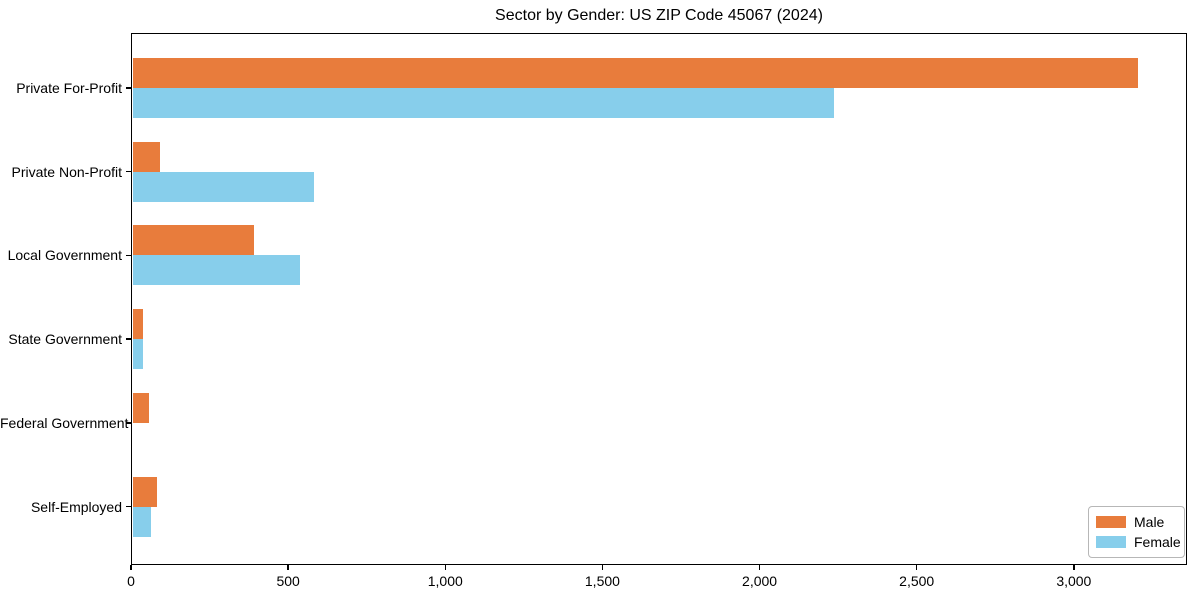 This screenshot has height=600, width=1200. Describe the element at coordinates (64, 255) in the screenshot. I see `y-axis-label: Local Government` at that location.